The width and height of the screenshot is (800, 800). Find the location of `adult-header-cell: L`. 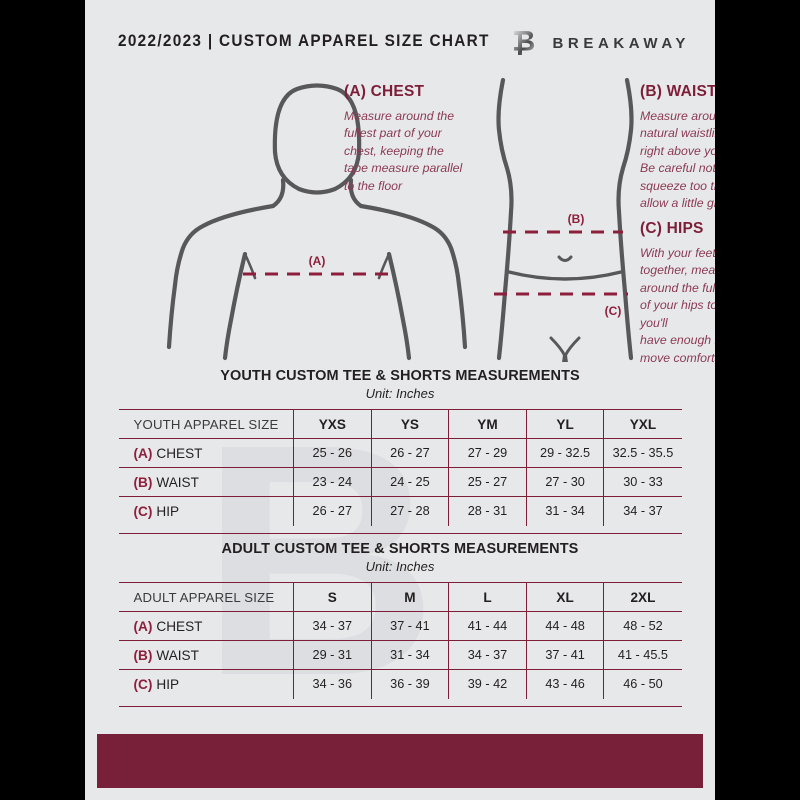

adult-header-cell: L is located at coordinates (487, 597).